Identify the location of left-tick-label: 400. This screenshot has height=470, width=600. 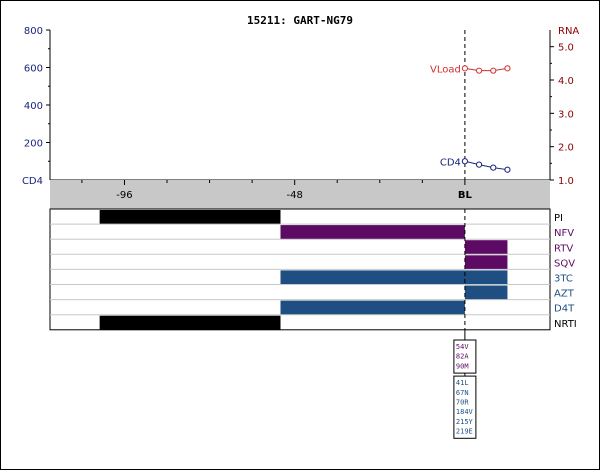
(33, 106).